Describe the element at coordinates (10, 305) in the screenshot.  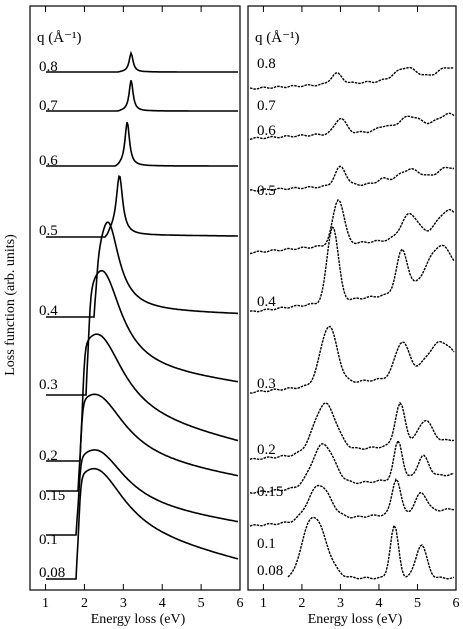
I see `y-axis-label: Loss function (arb. units)` at that location.